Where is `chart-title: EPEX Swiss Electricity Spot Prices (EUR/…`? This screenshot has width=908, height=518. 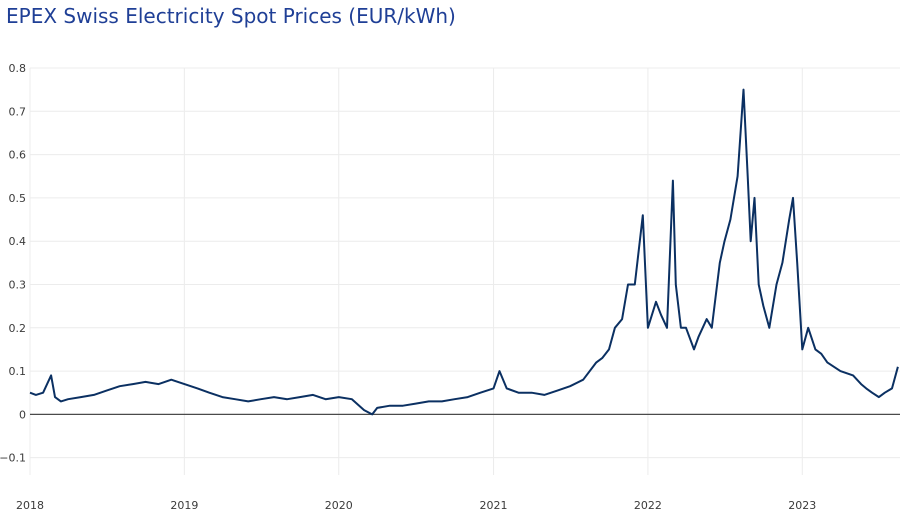 chart-title: EPEX Swiss Electricity Spot Prices (EUR/… is located at coordinates (231, 16).